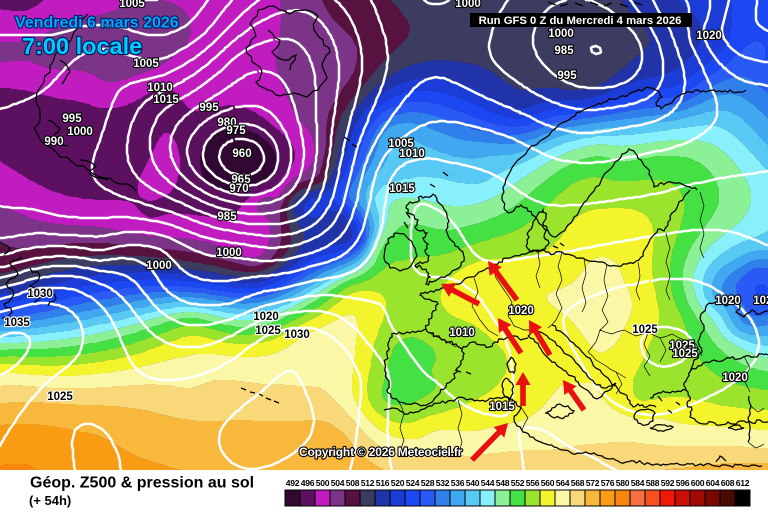 The image size is (768, 512). Describe the element at coordinates (443, 483) in the screenshot. I see `svg-text: 532` at that location.